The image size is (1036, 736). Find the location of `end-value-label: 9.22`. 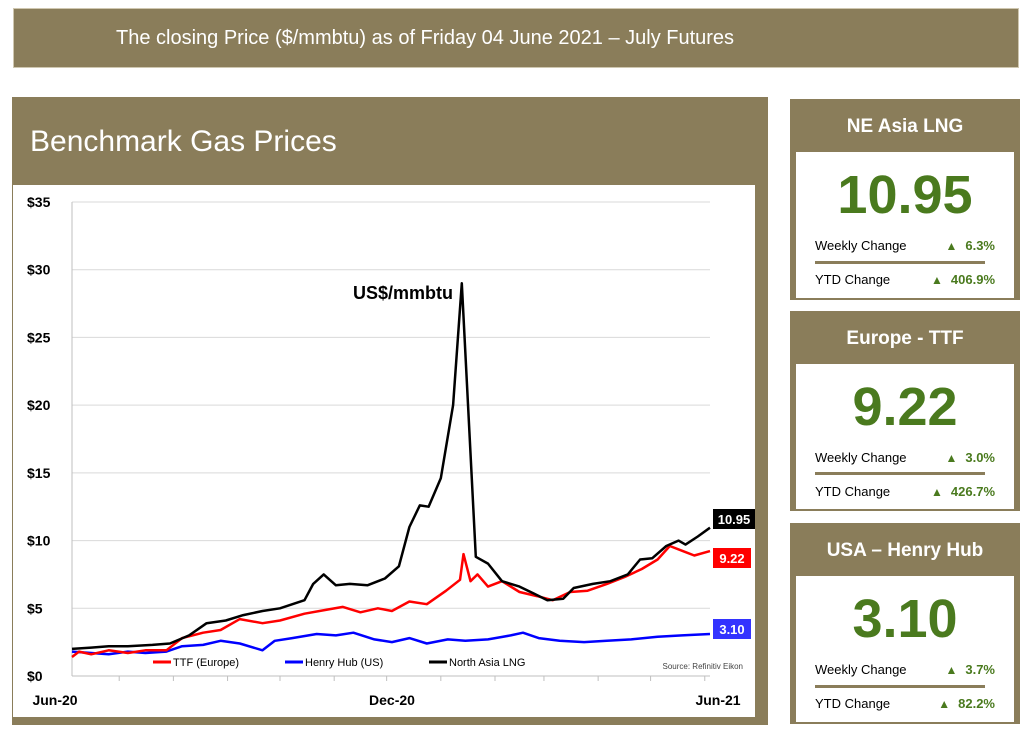

end-value-label: 9.22 is located at coordinates (731, 558).